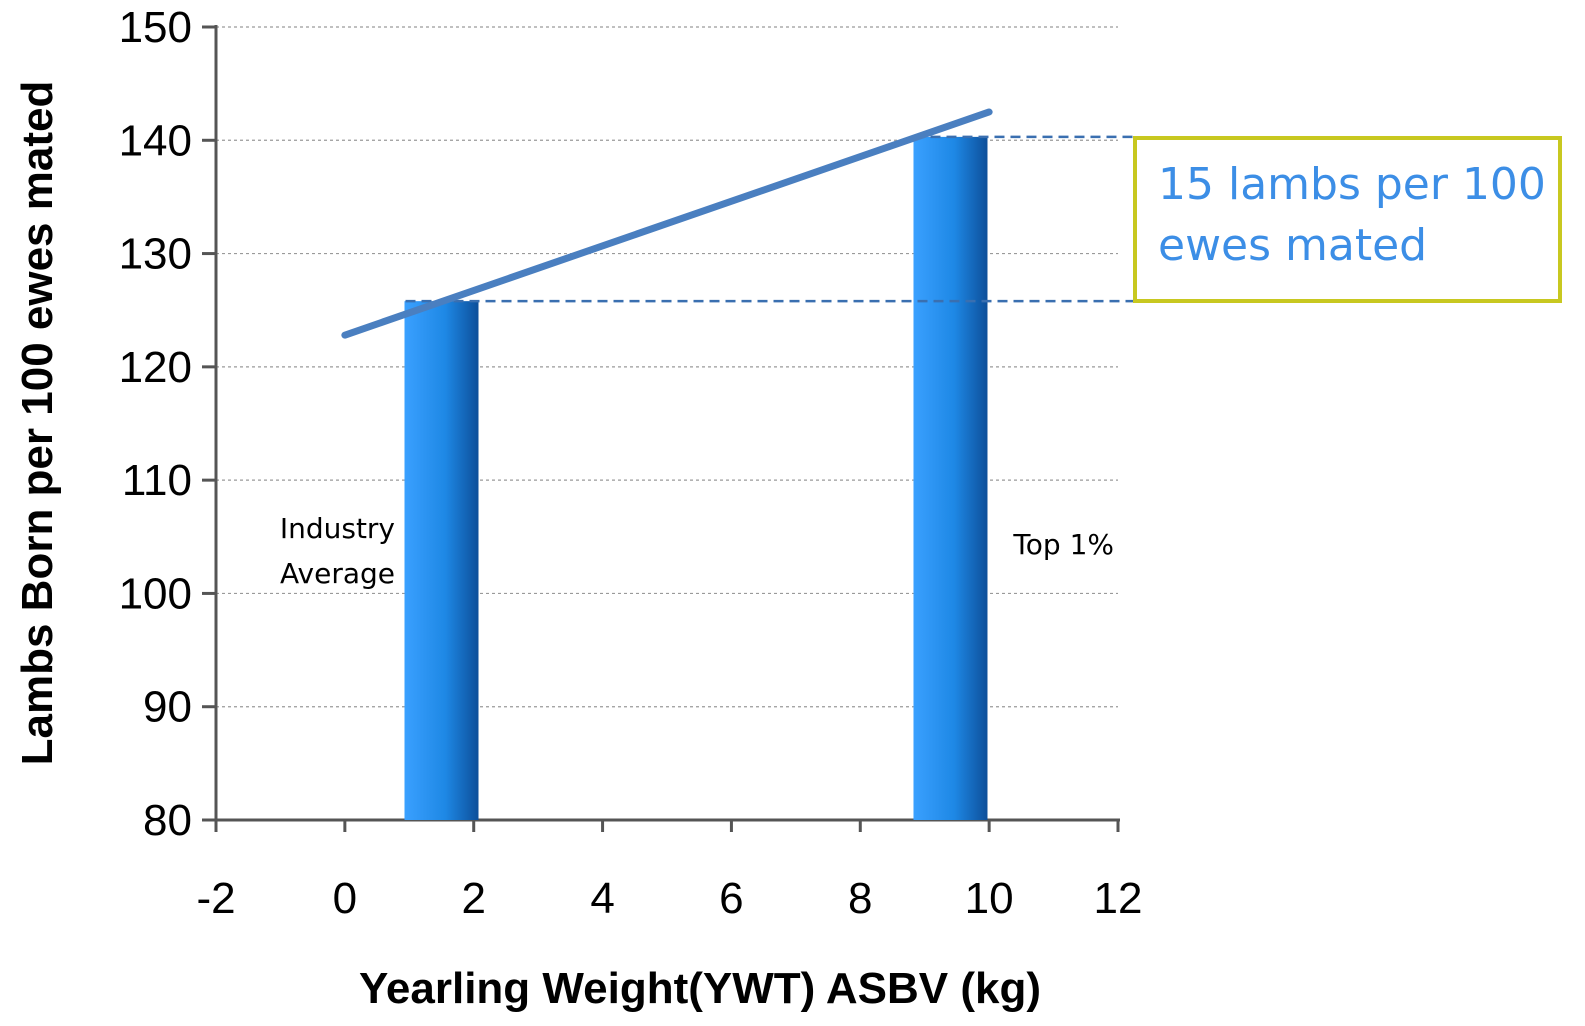 The image size is (1585, 1026). I want to click on x-tick-label: 6, so click(731, 898).